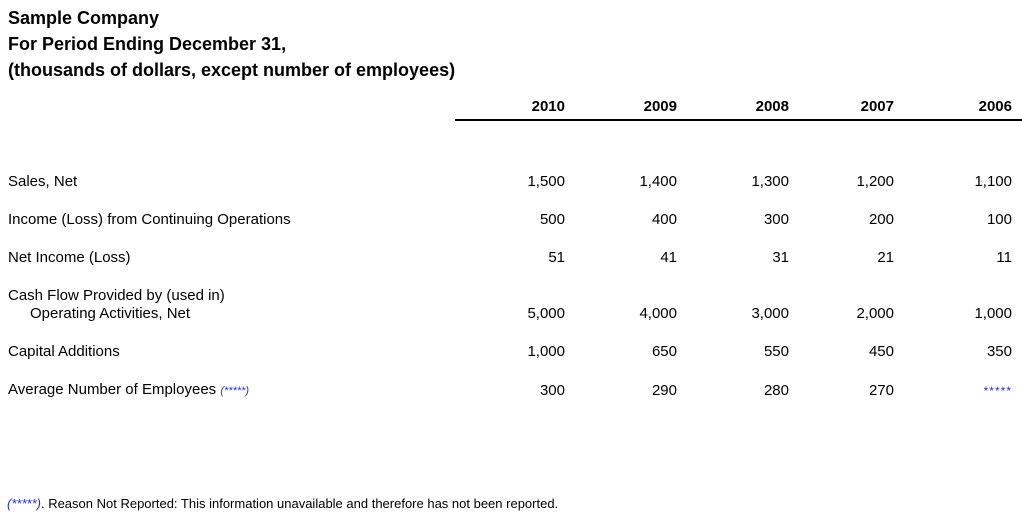 The width and height of the screenshot is (1022, 524). Describe the element at coordinates (658, 313) in the screenshot. I see `cell-value: 4,000` at that location.